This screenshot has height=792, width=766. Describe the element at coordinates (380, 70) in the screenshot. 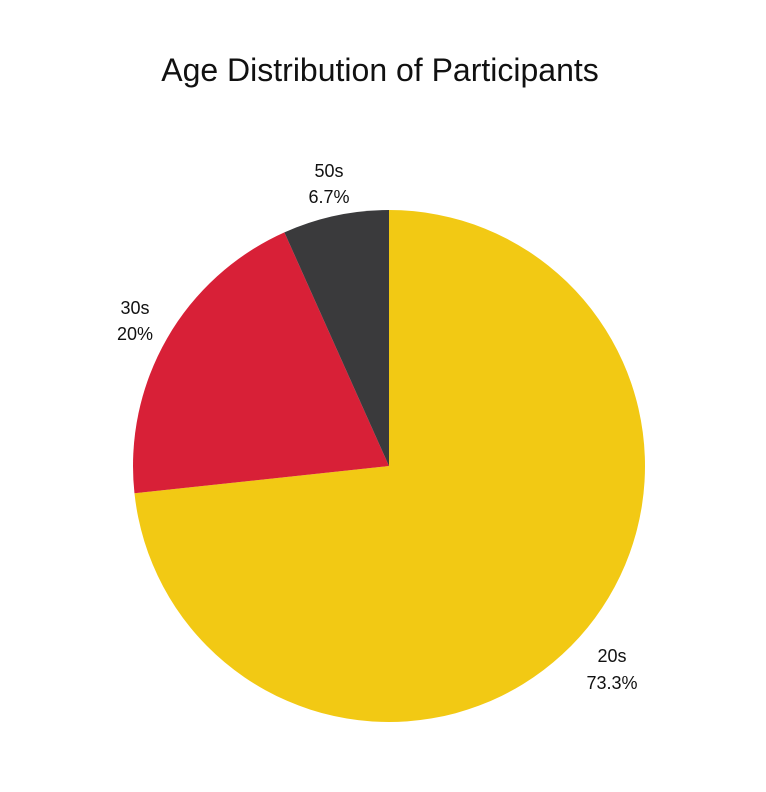

I see `chart-title: Age Distribution of Participants` at that location.